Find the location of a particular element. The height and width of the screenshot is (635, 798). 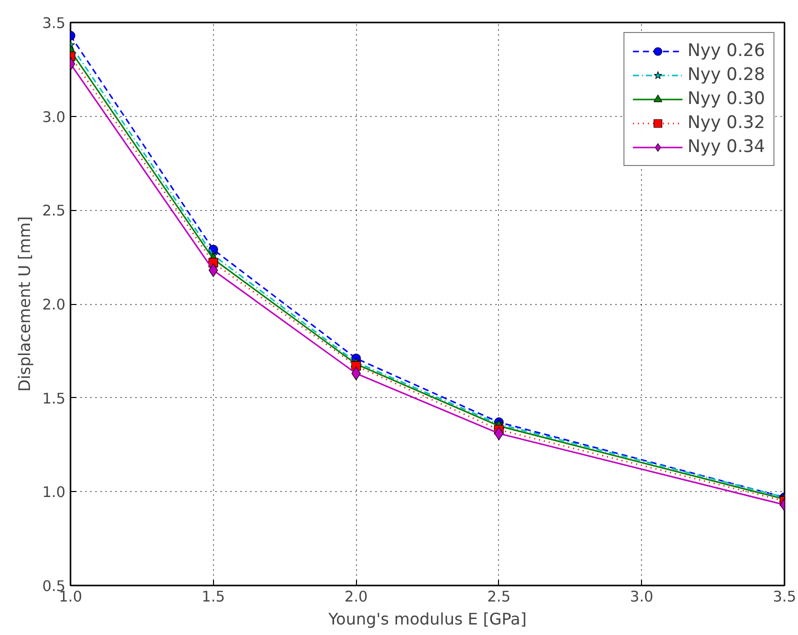

x-axis-title: Young's modulus E [GPa] is located at coordinates (427, 619).